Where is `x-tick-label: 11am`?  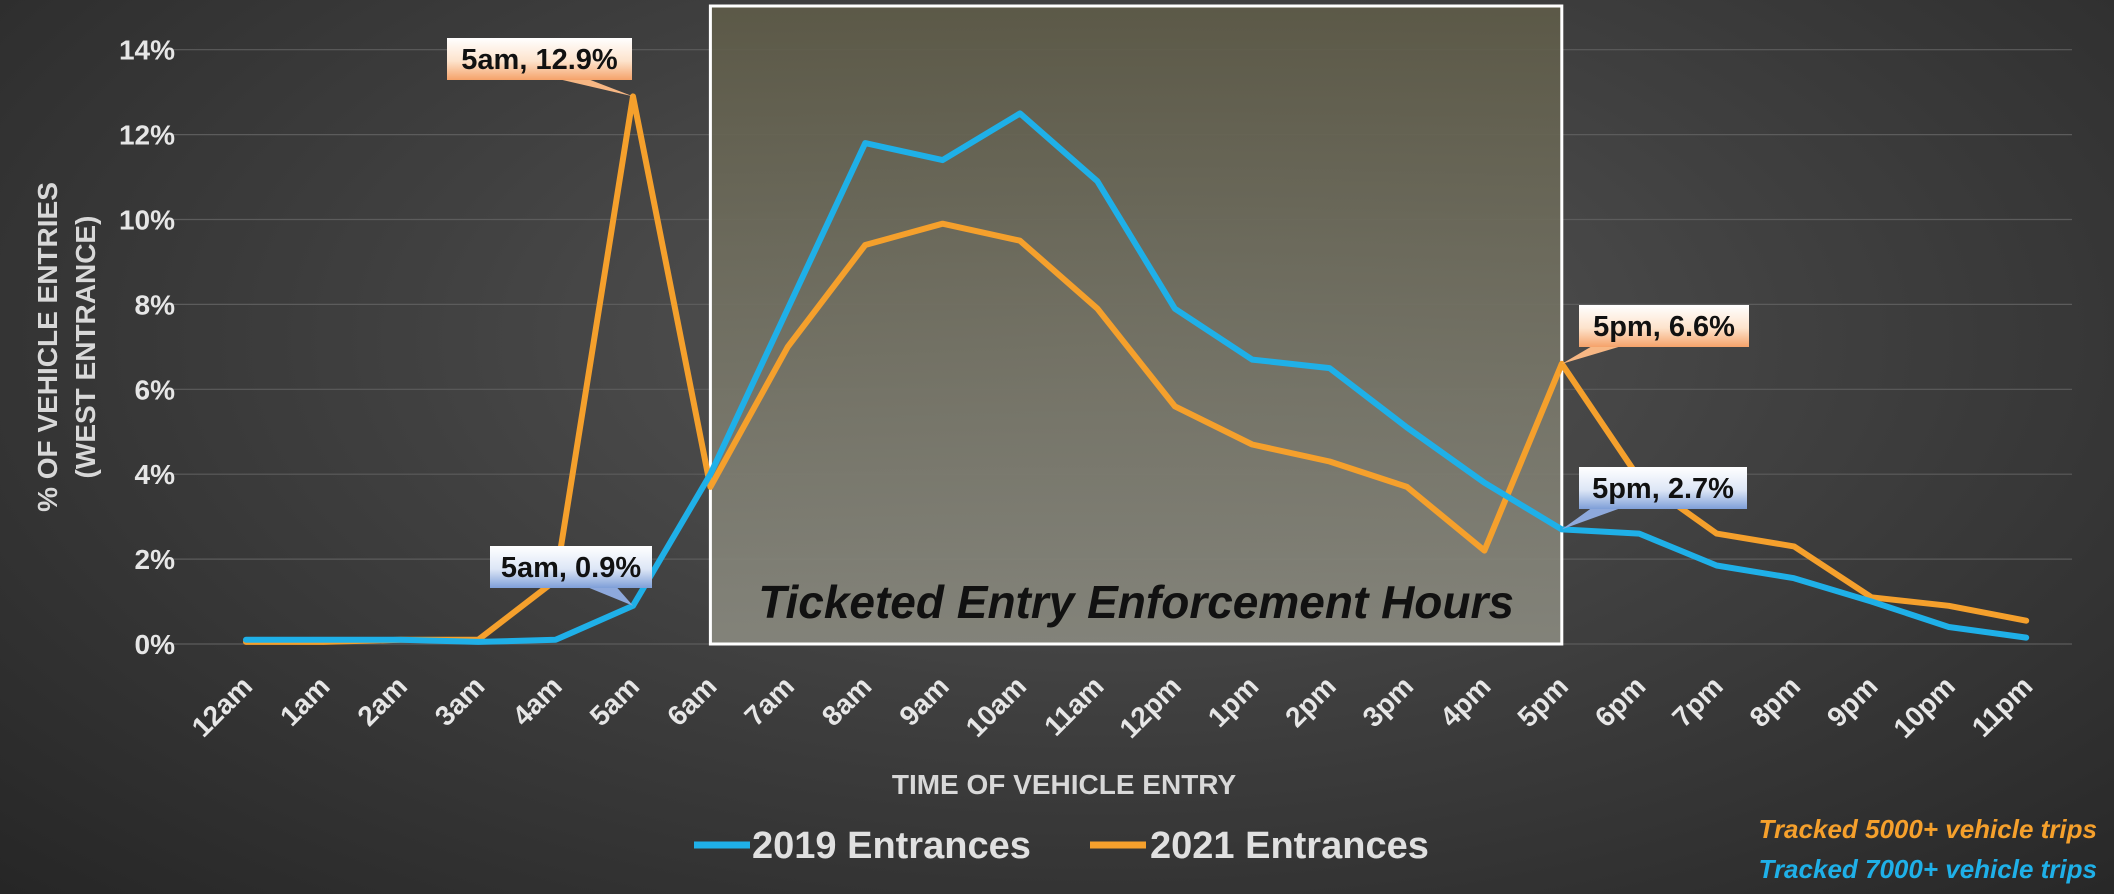
x-tick-label: 11am is located at coordinates (1073, 705).